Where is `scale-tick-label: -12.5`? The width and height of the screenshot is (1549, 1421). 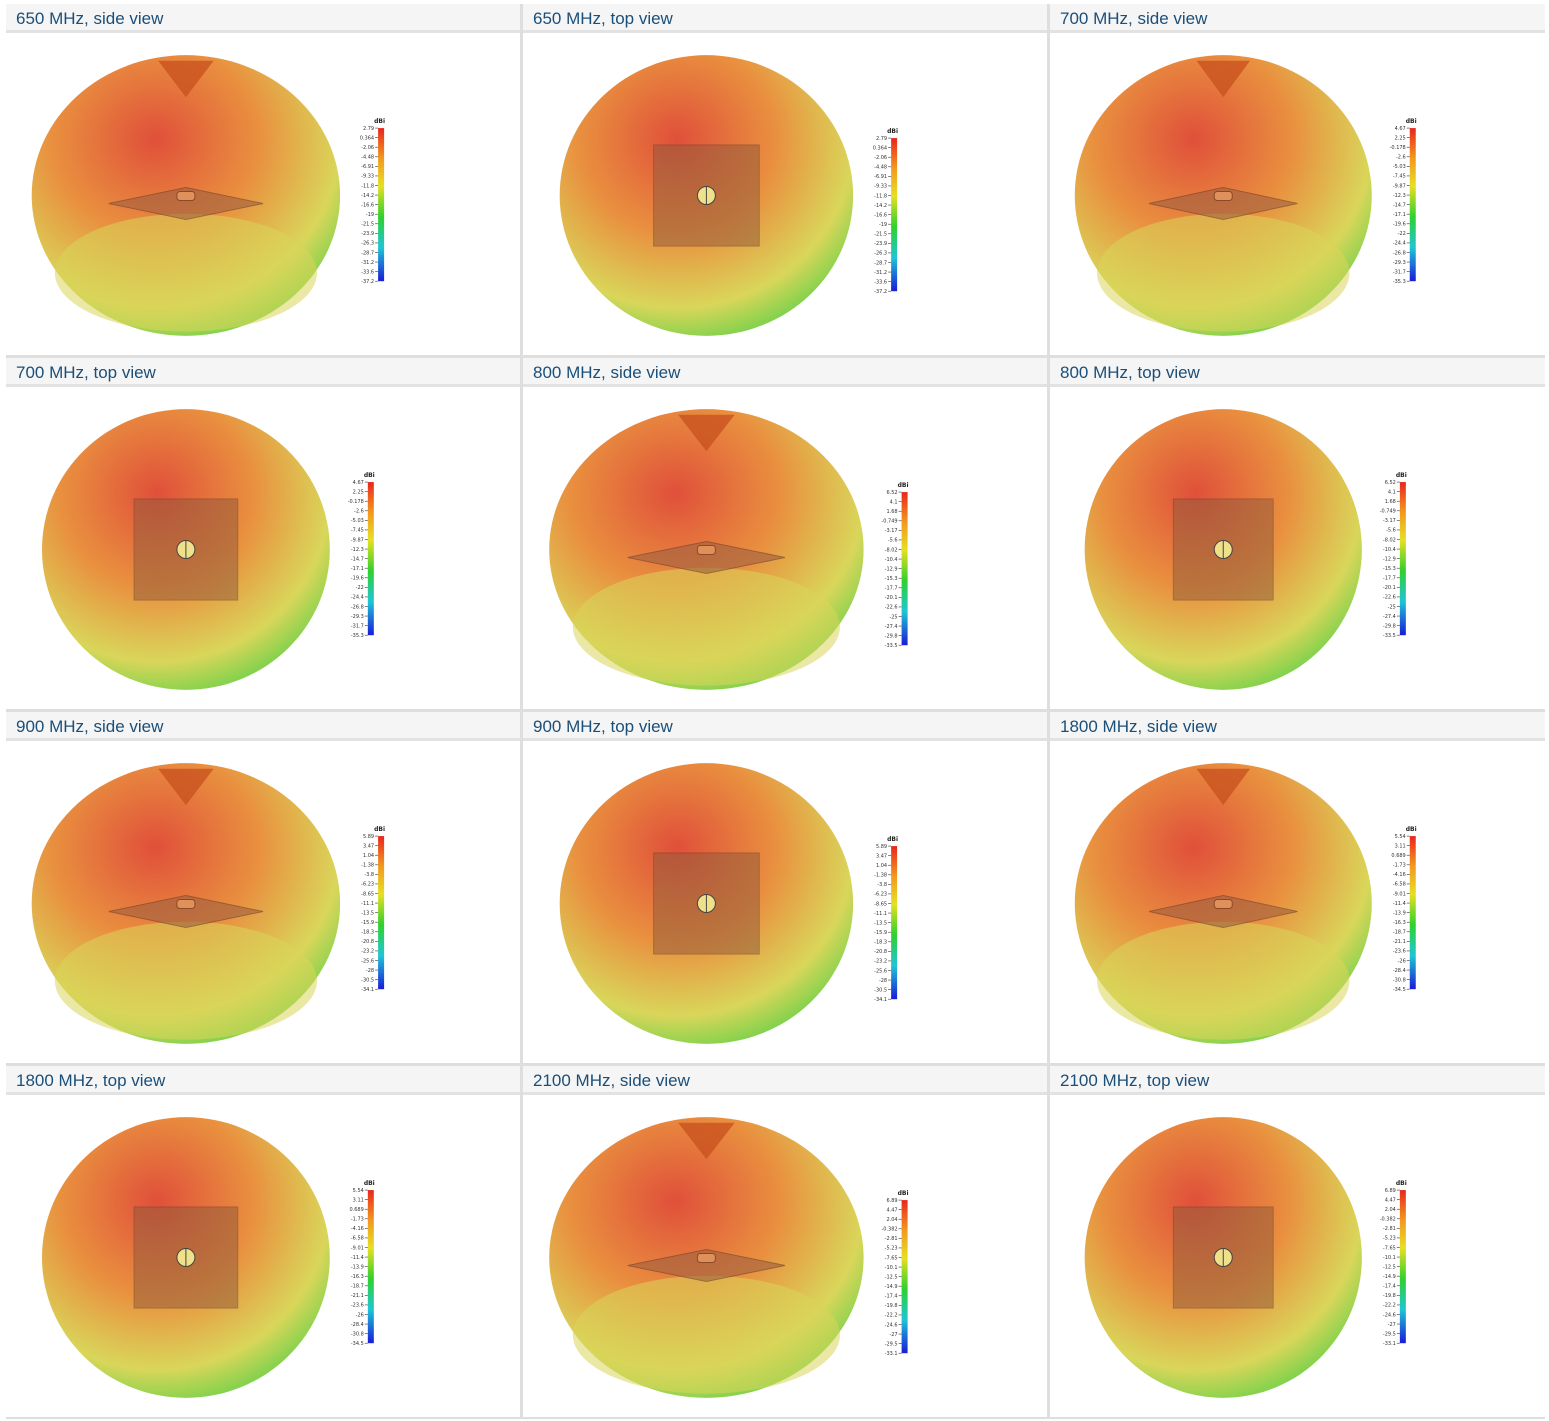 scale-tick-label: -12.5 is located at coordinates (1389, 1267).